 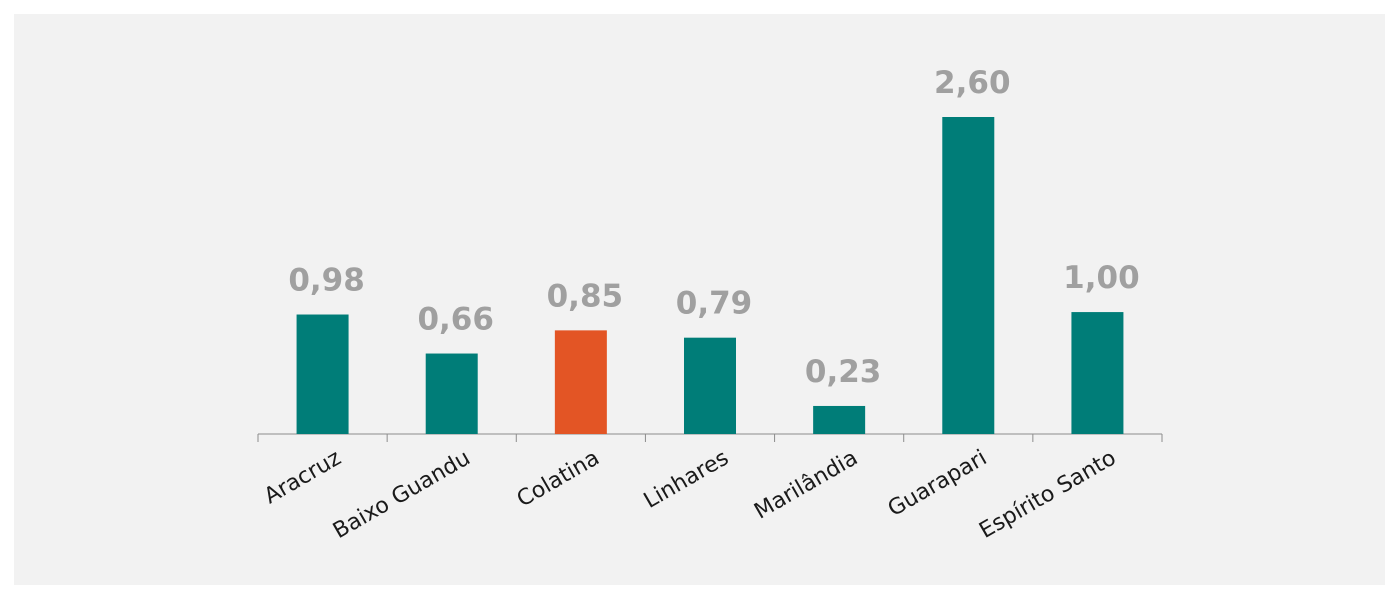 I want to click on value-label: 0,23, so click(x=843, y=372).